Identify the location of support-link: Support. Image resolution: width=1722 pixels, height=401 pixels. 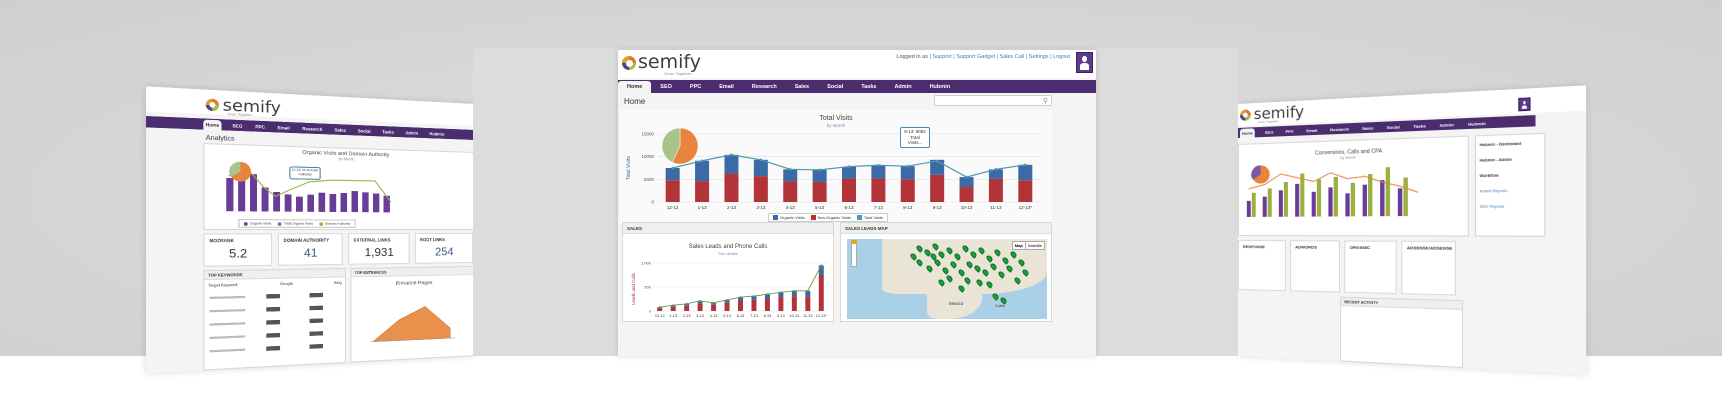
(941, 57).